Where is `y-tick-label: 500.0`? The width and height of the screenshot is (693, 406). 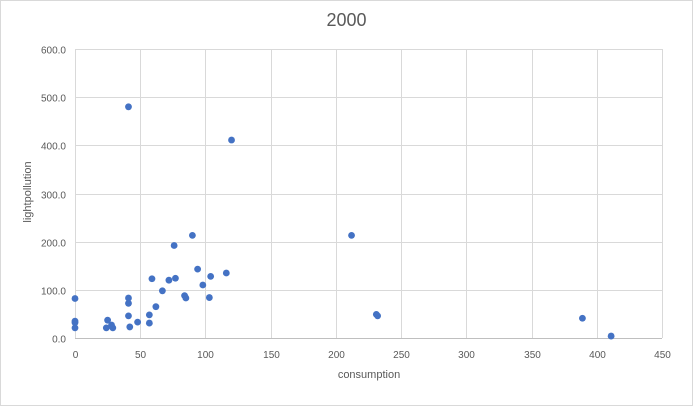
y-tick-label: 500.0 is located at coordinates (53, 99).